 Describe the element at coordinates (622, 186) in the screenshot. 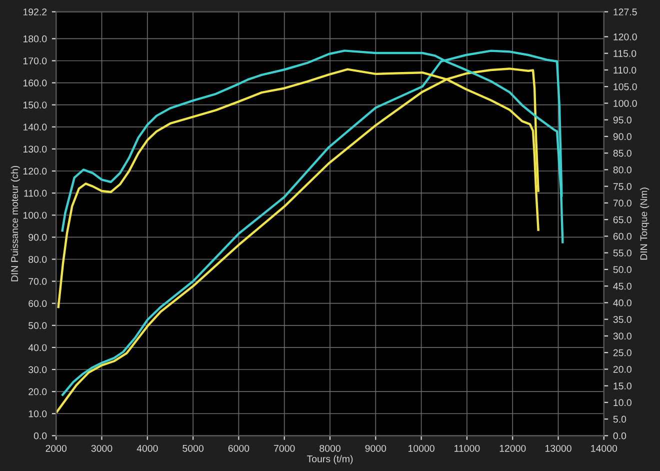

I see `y2-tick-label: 75.0` at that location.